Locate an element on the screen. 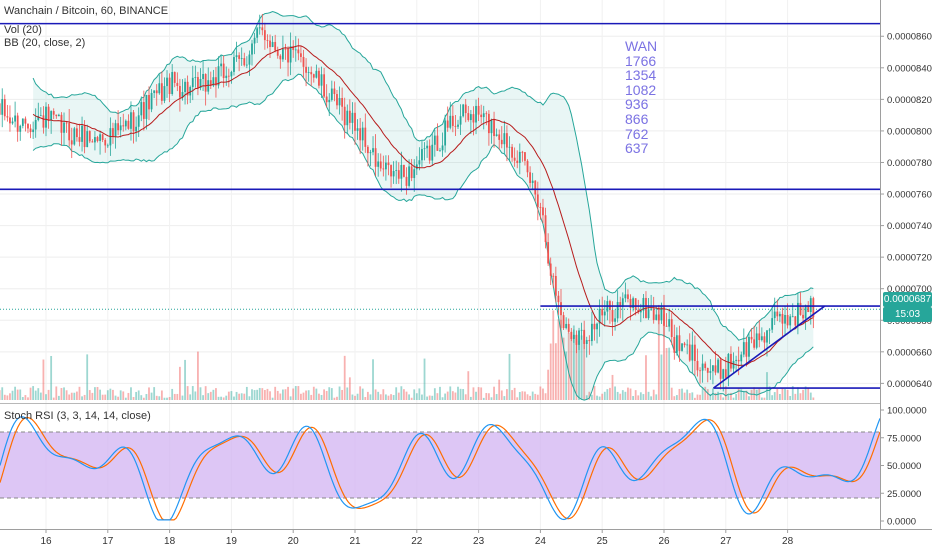 The image size is (932, 550). price-tick-label: 0.0000660 is located at coordinates (909, 352).